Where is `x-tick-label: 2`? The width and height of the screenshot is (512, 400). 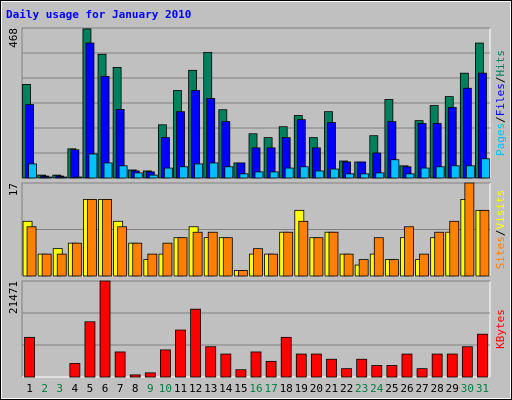
x-tick-label: 2 is located at coordinates (44, 388).